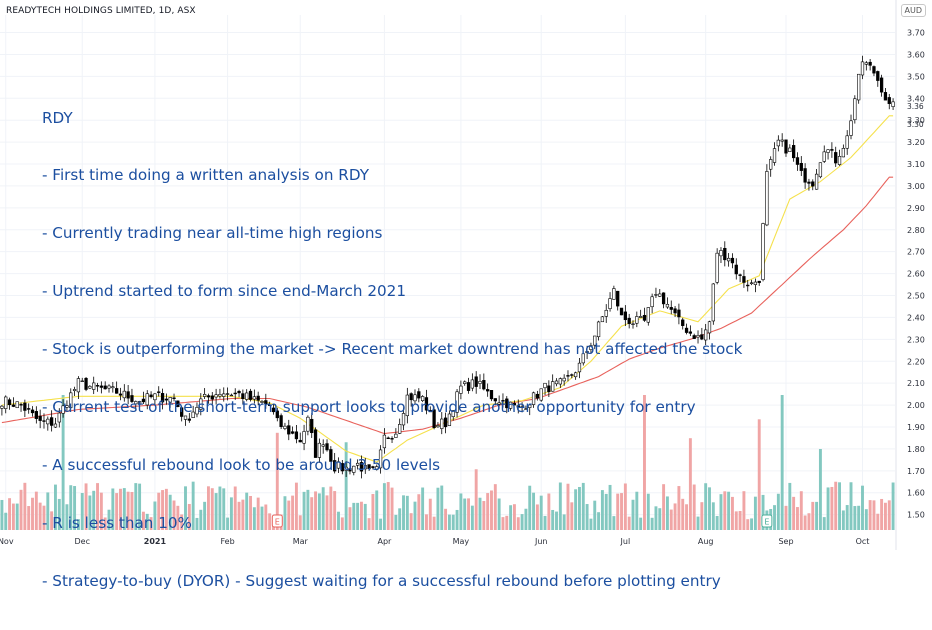 The image size is (932, 630). Describe the element at coordinates (913, 10) in the screenshot. I see `currency-badge: AUD` at that location.